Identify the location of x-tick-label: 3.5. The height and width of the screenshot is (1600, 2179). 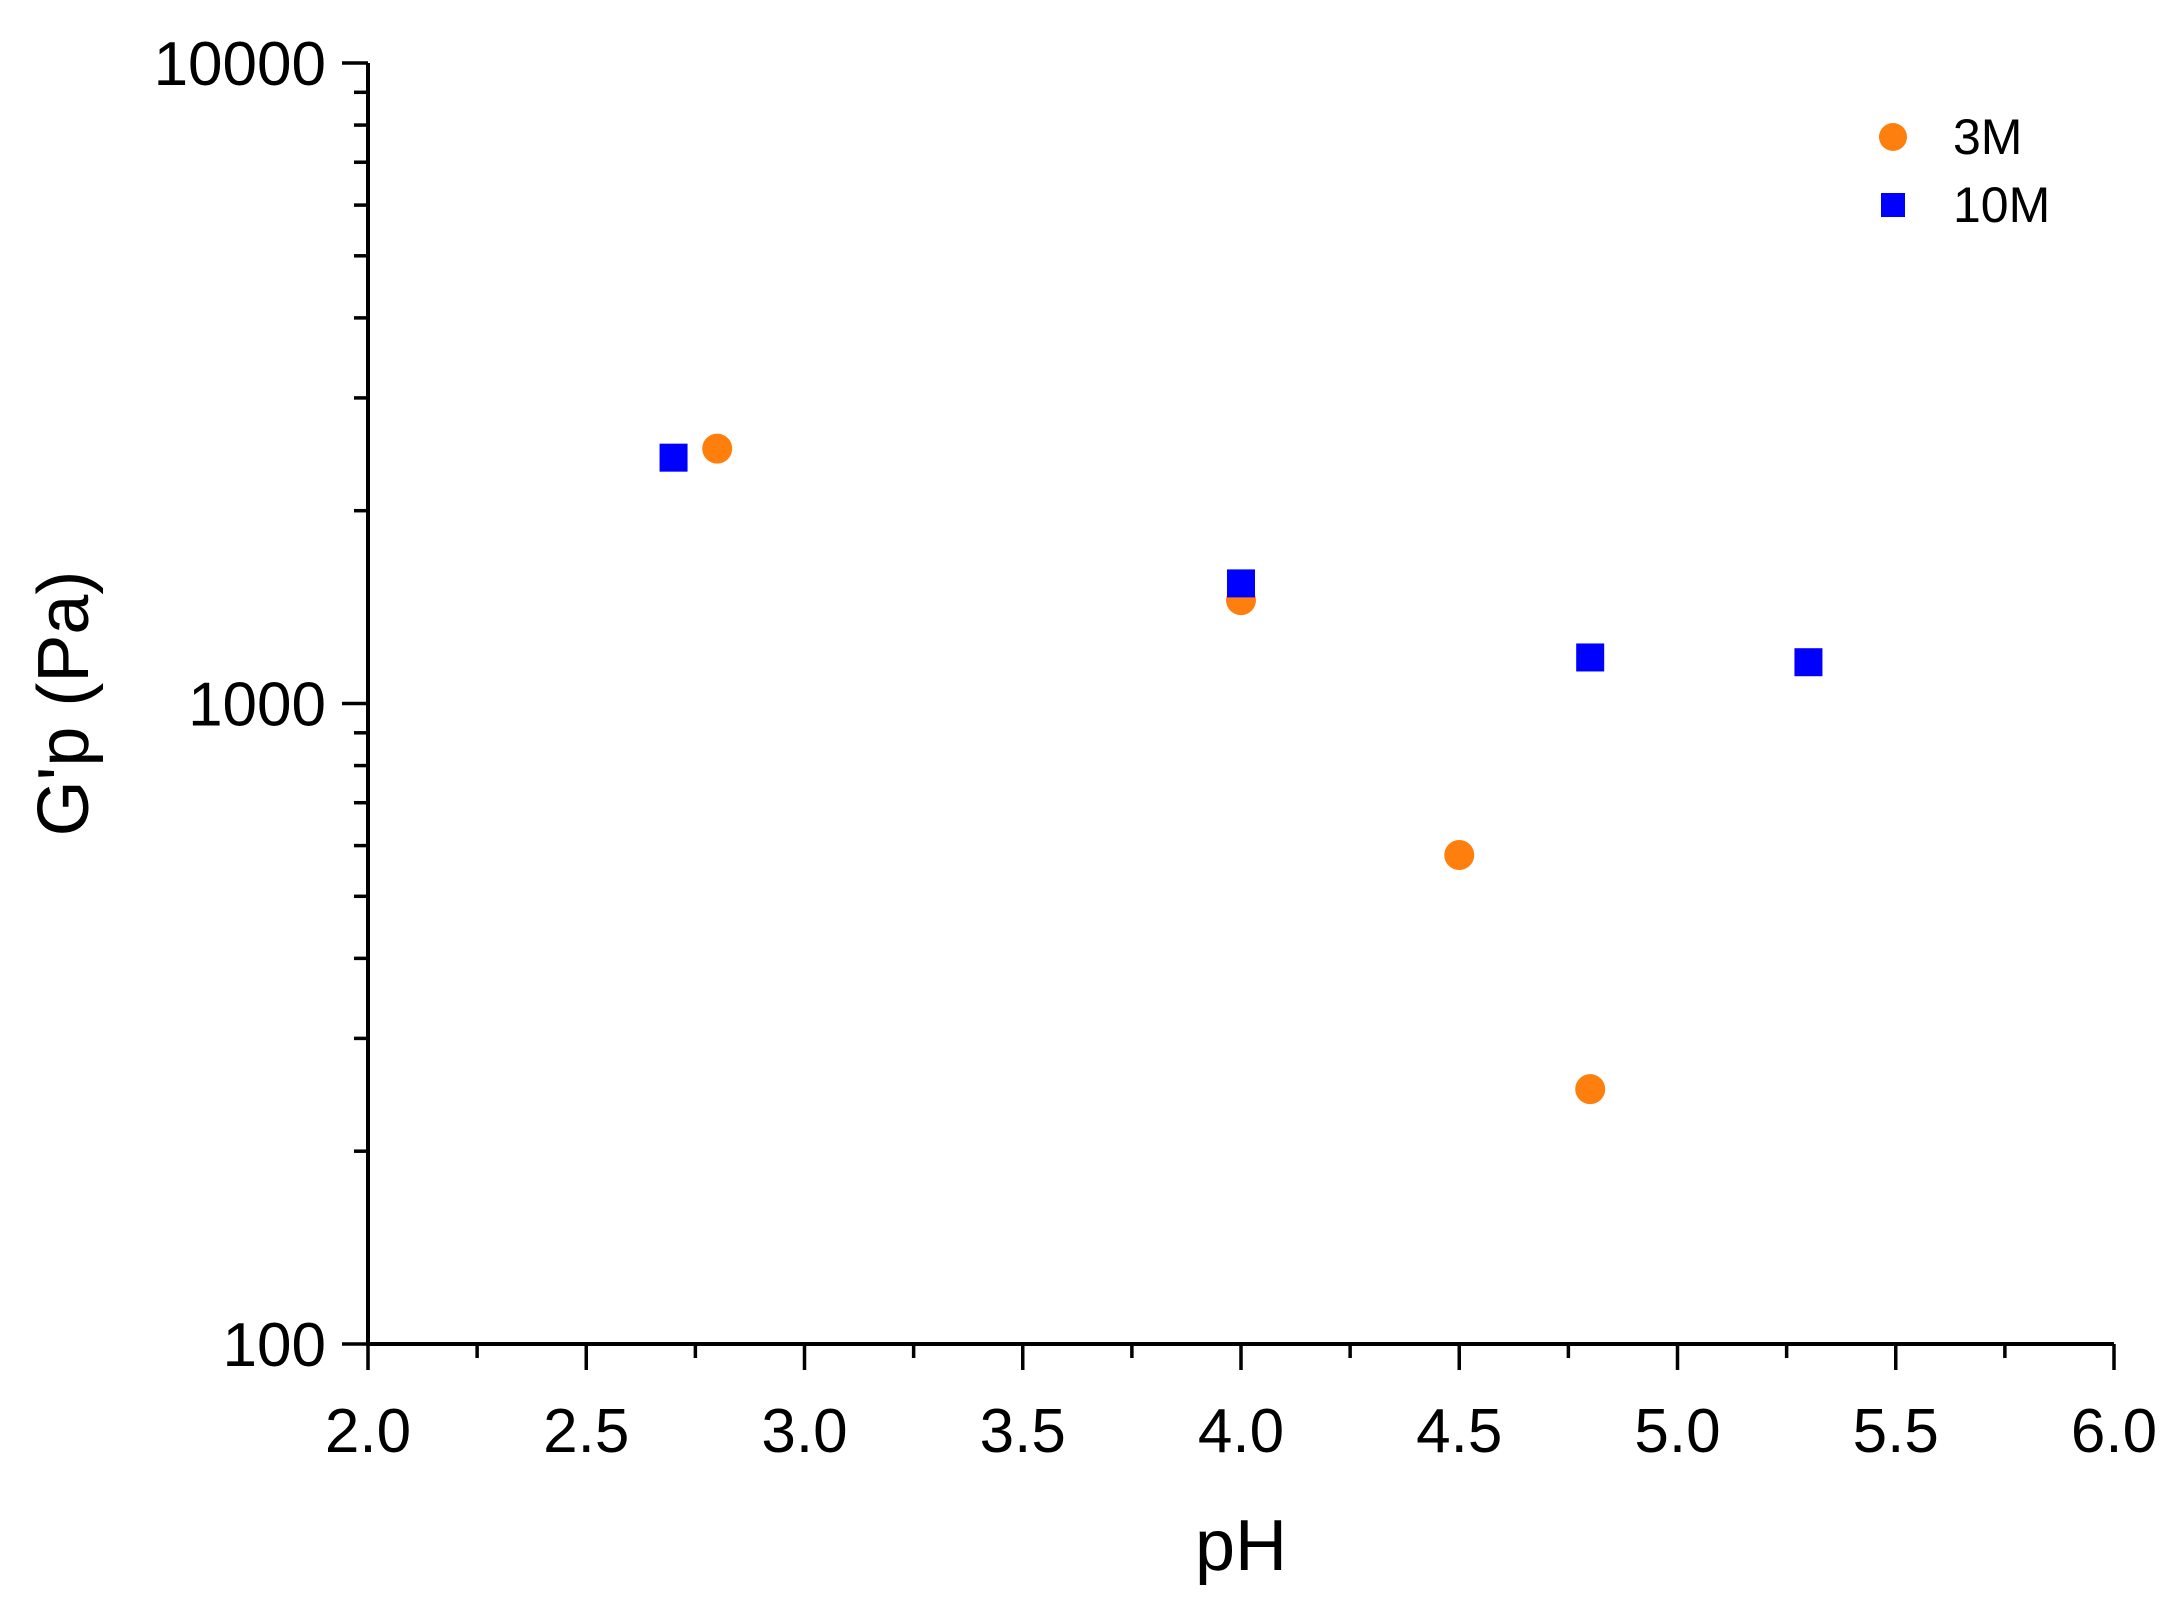
(1023, 1431).